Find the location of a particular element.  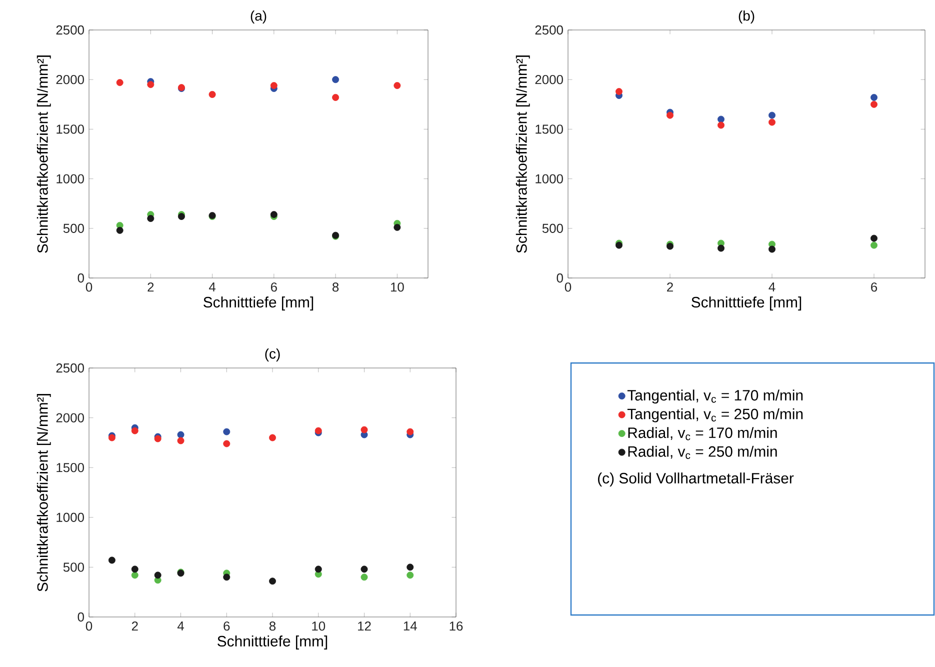

legend-label: Radial, v$_{c}$ = 170 m/min is located at coordinates (702, 433).